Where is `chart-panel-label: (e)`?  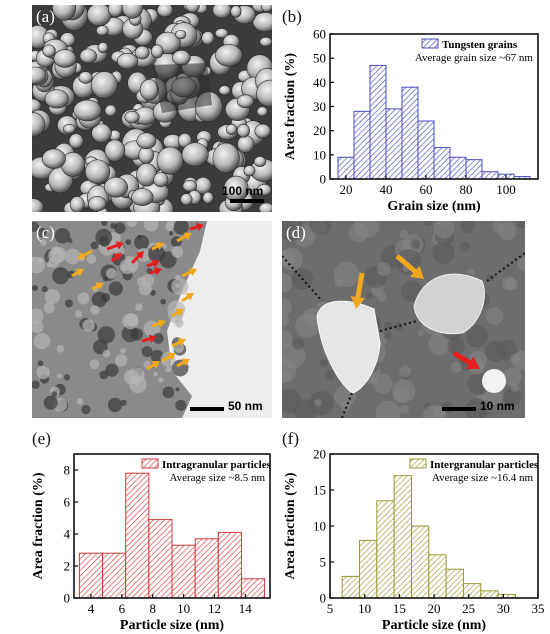 chart-panel-label: (e) is located at coordinates (41, 438).